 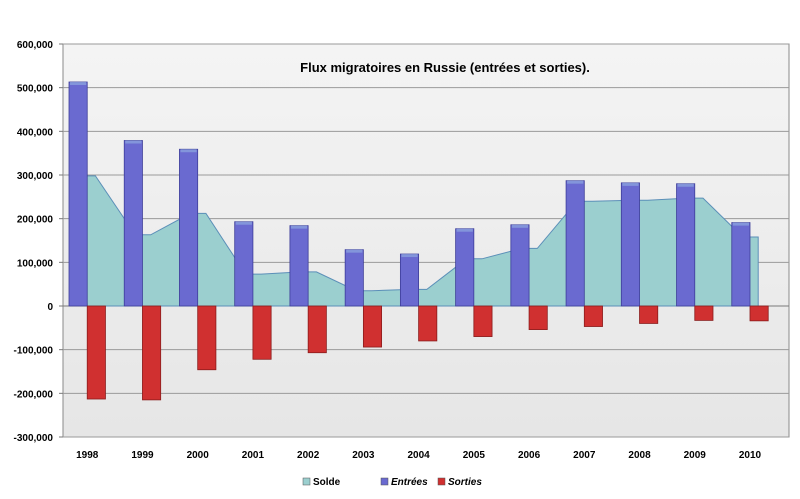 I want to click on x-tick-label: 1999, so click(x=142, y=455).